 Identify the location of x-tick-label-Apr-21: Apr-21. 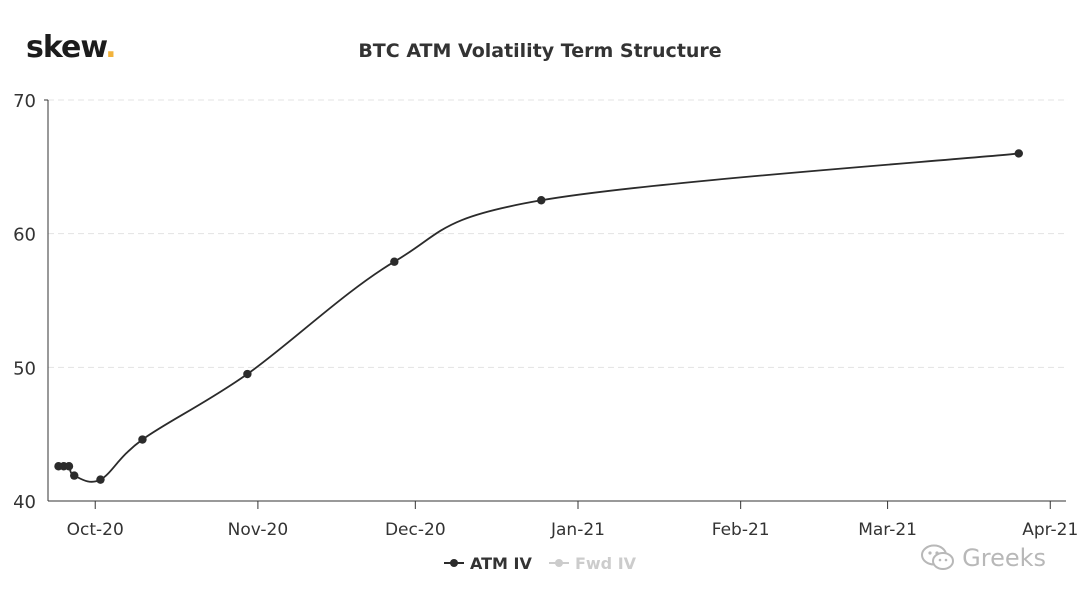
(1050, 530).